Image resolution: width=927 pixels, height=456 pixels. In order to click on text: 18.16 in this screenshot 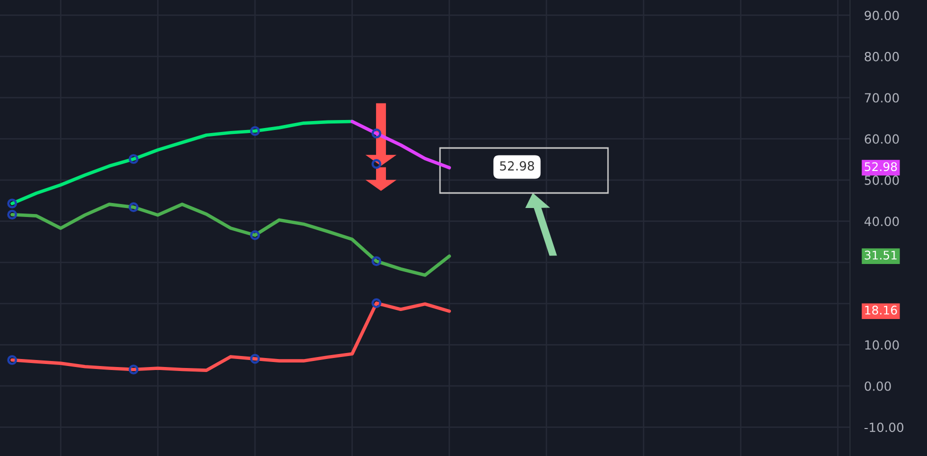, I will do `click(881, 310)`.